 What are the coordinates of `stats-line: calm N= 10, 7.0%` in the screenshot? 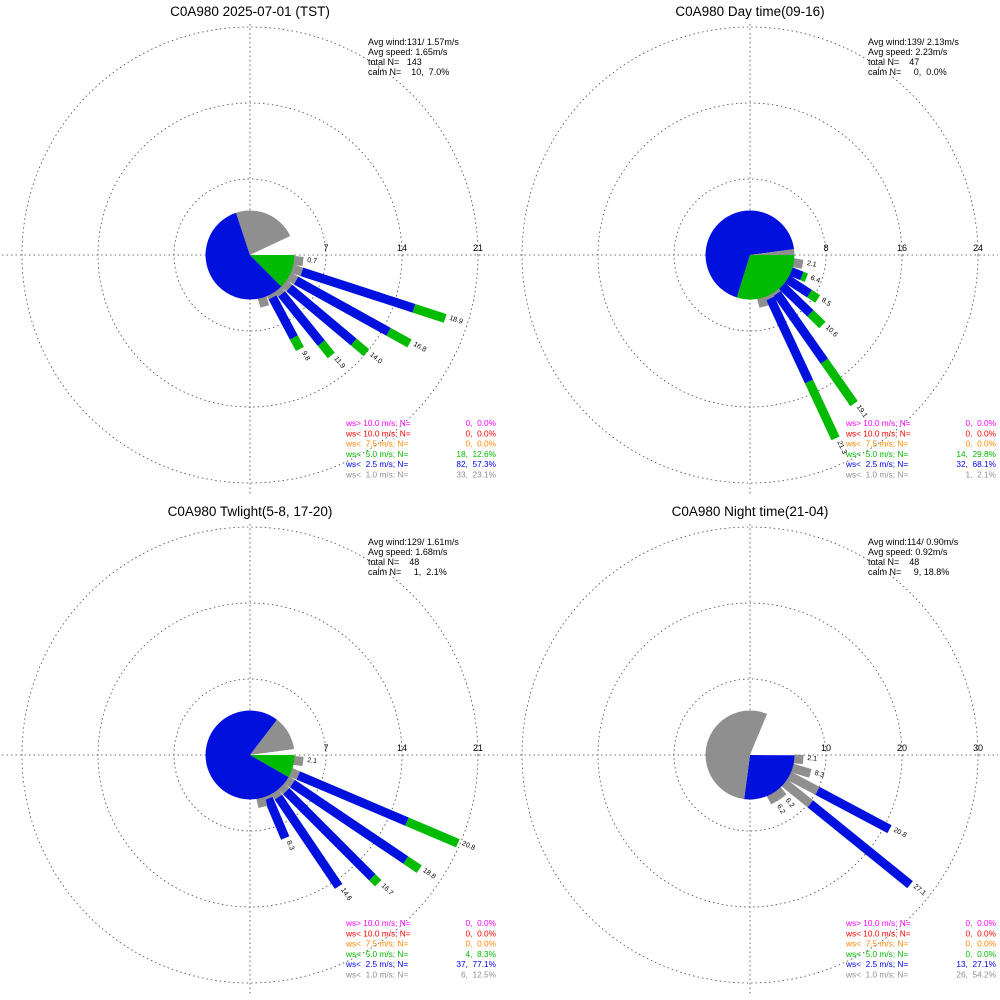 It's located at (408, 72).